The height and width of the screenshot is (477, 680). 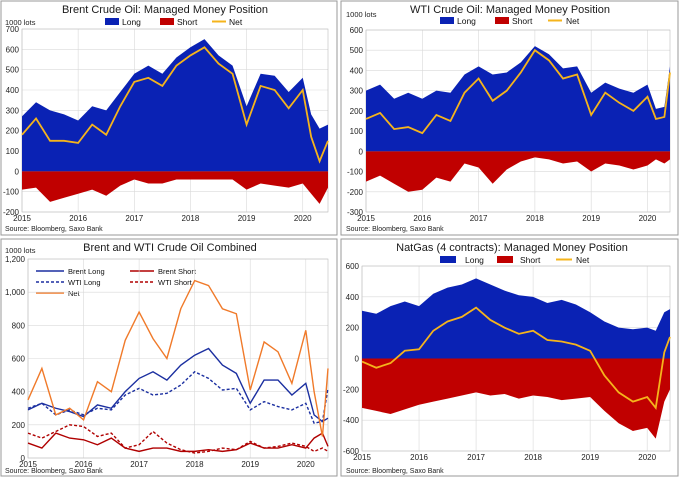 I want to click on wti-long-line, so click(x=178, y=397).